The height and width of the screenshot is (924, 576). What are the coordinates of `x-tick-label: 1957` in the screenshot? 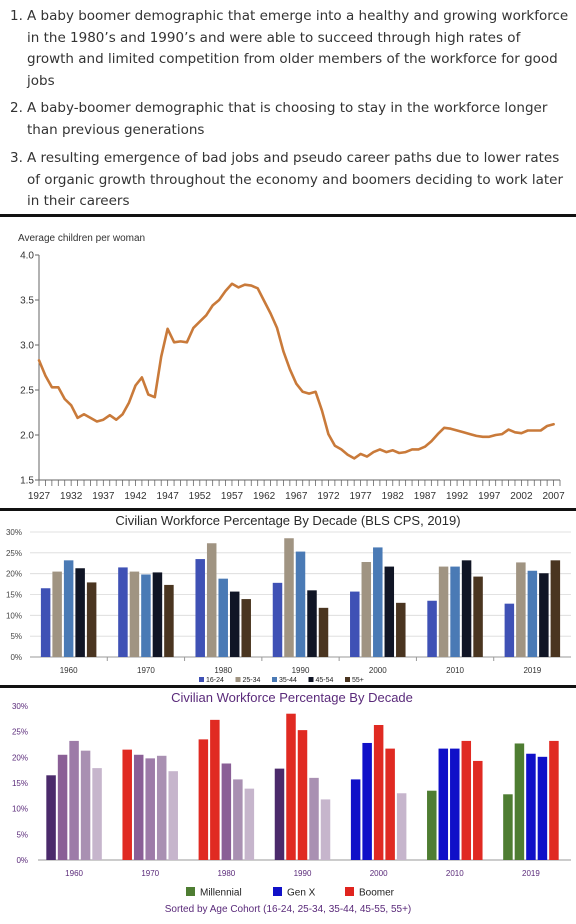 It's located at (232, 496).